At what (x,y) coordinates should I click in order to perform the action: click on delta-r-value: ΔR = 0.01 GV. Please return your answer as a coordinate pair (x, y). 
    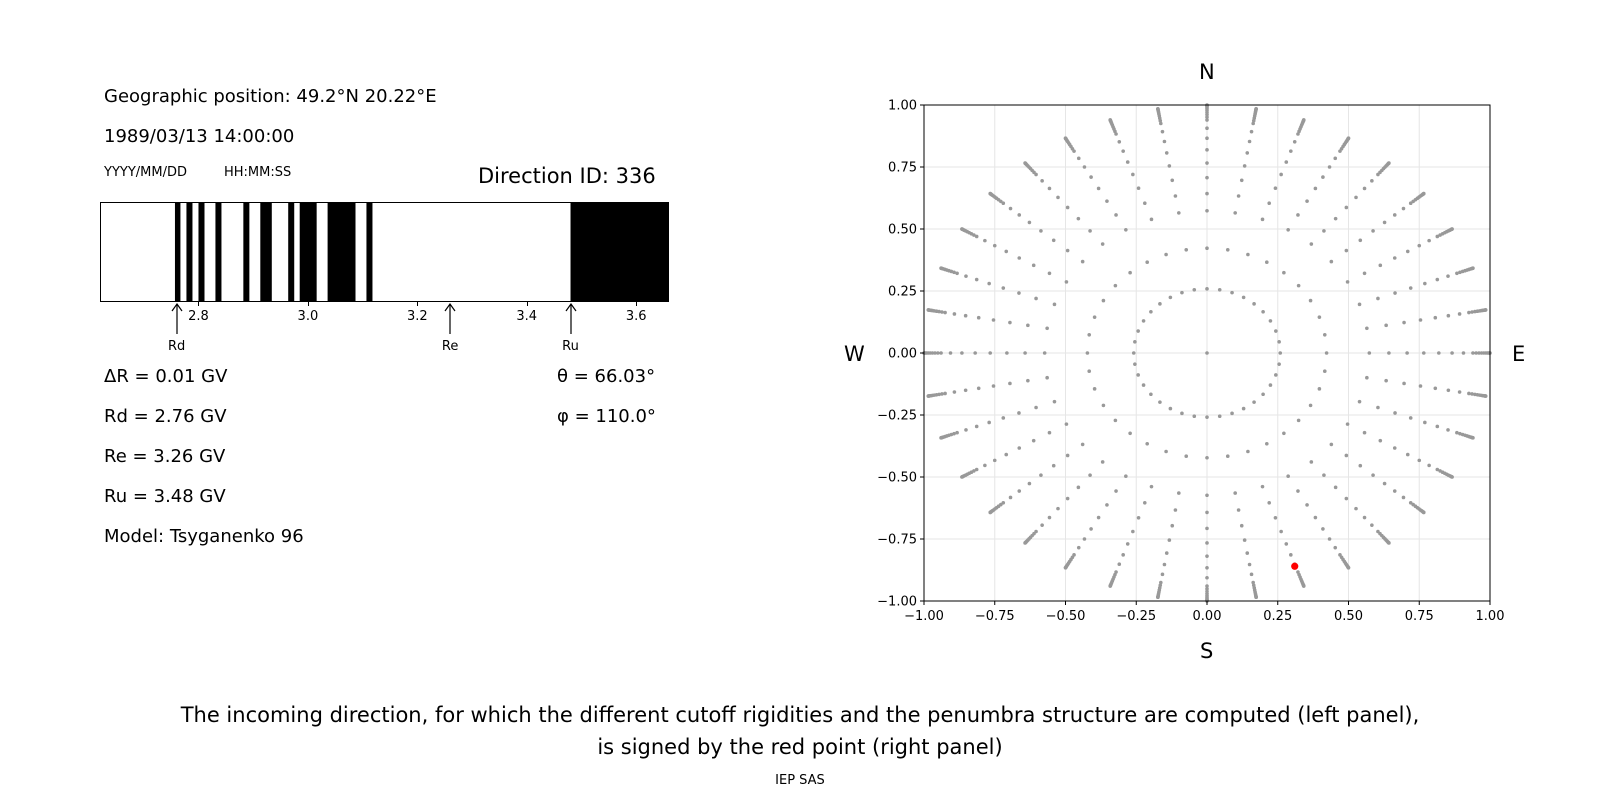
    Looking at the image, I should click on (166, 376).